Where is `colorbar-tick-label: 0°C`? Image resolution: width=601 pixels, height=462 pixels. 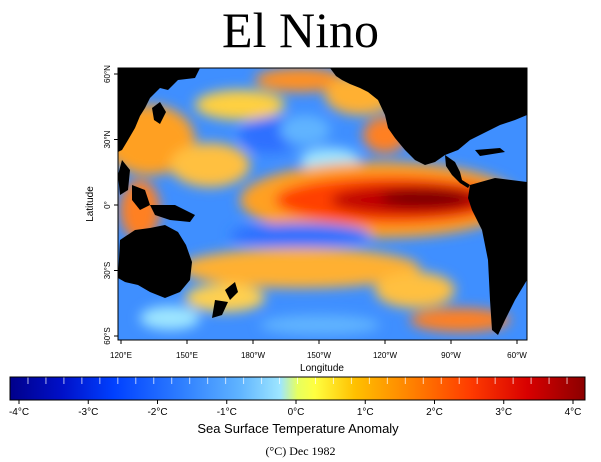
colorbar-tick-label: 0°C is located at coordinates (296, 412).